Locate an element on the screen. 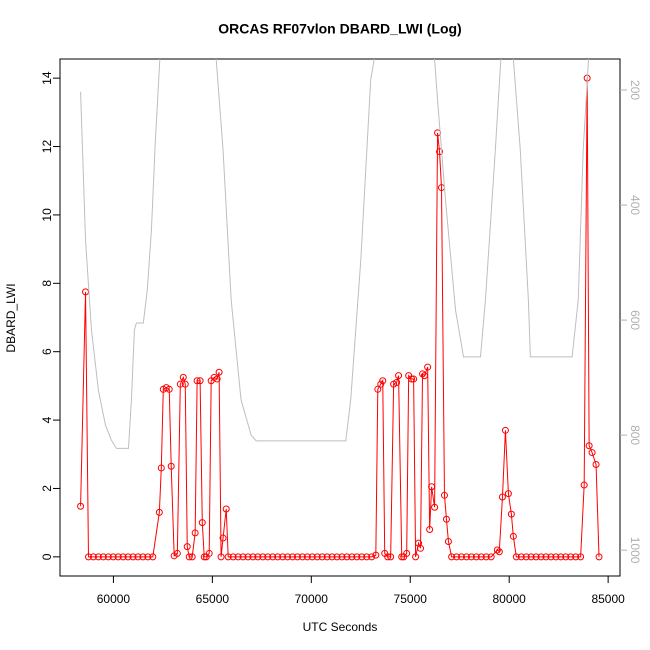  y-axis-label: DBARD_LWI is located at coordinates (11, 317).